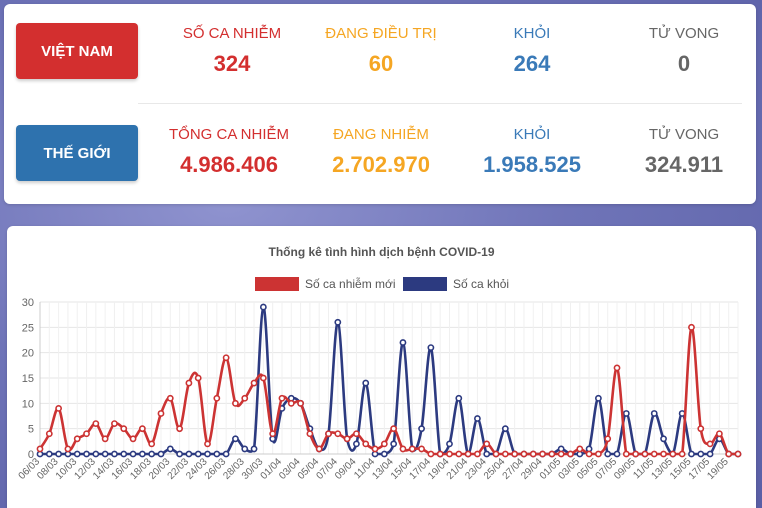 The height and width of the screenshot is (508, 762). What do you see at coordinates (325, 284) in the screenshot?
I see `legend-item-infections: Số ca nhiễm mới` at bounding box center [325, 284].